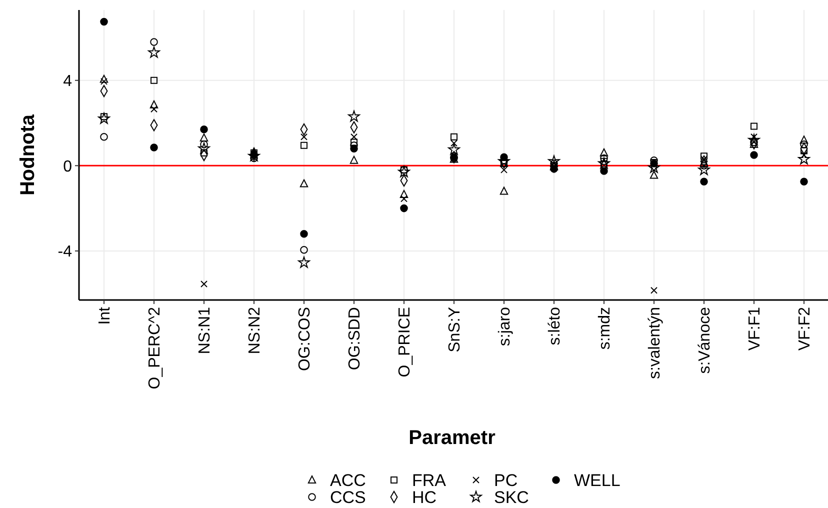 This screenshot has height=508, width=828. Describe the element at coordinates (65, 252) in the screenshot. I see `y-tick-label: -4` at that location.